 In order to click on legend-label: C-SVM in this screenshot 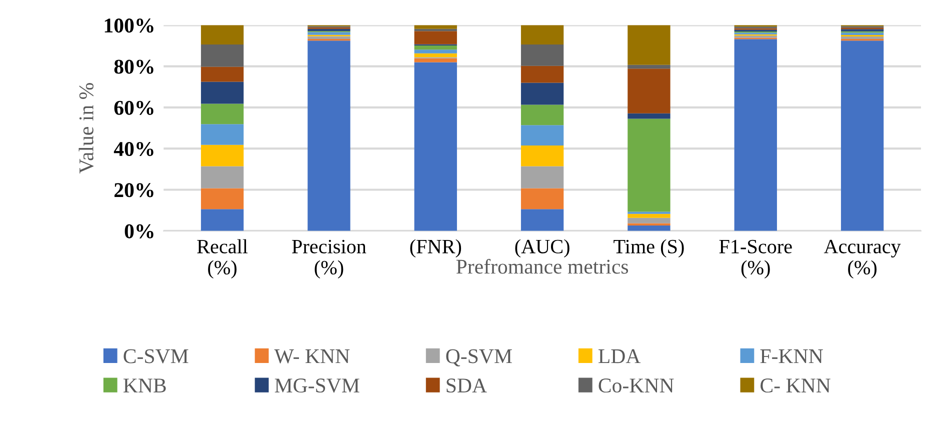, I will do `click(156, 356)`.